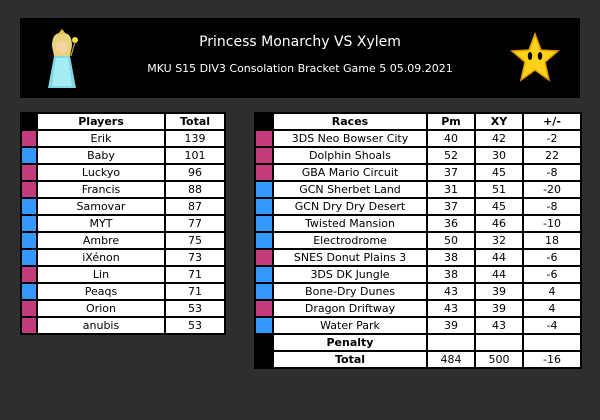 Image resolution: width=600 pixels, height=420 pixels. What do you see at coordinates (552, 138) in the screenshot?
I see `race-diff: -2` at bounding box center [552, 138].